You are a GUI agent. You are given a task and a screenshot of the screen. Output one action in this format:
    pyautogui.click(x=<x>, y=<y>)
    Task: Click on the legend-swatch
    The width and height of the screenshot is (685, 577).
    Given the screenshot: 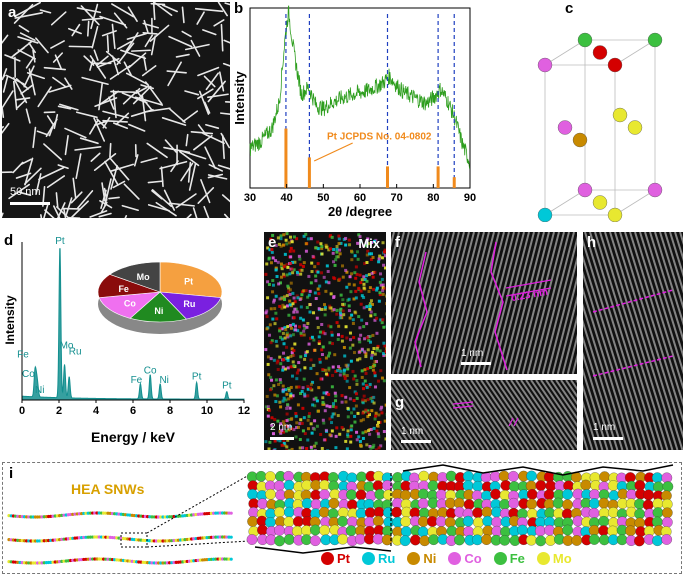 What is the action you would take?
    pyautogui.click(x=368, y=558)
    